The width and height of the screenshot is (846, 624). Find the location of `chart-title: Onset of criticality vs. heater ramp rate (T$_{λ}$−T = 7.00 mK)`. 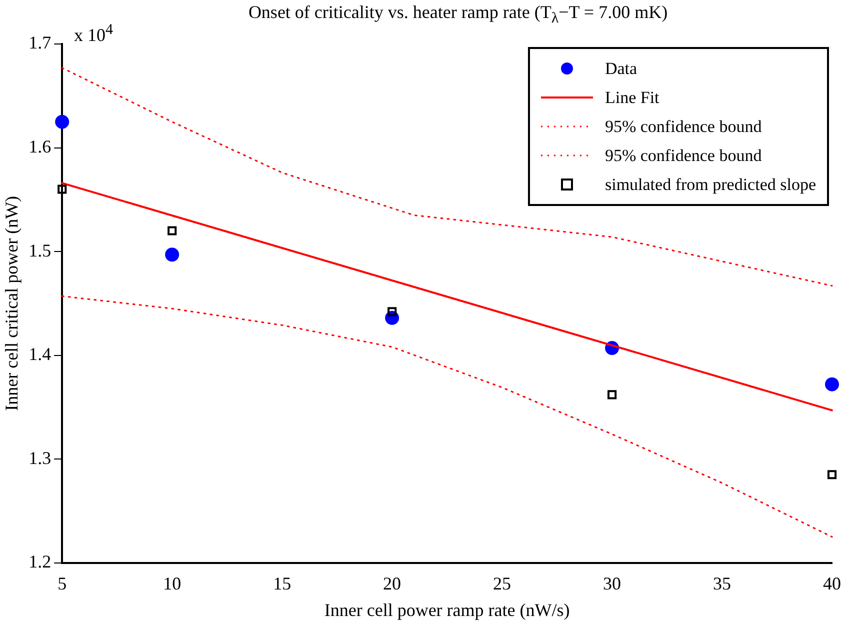

chart-title: Onset of criticality vs. heater ramp rate (T$_{λ}$−T = 7.00 mK) is located at coordinates (458, 14).